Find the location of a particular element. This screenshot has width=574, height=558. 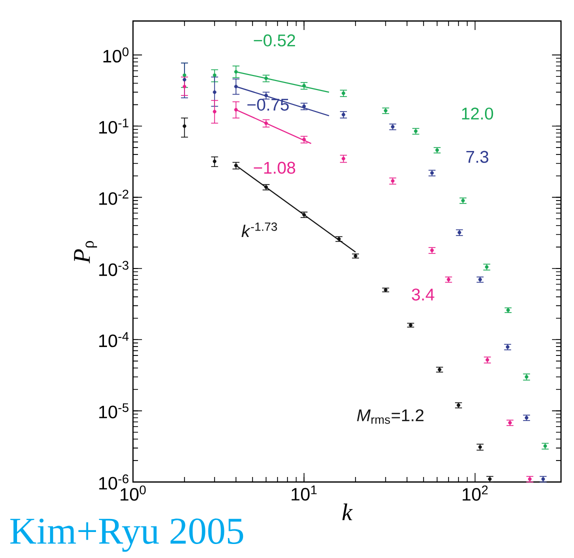

x-tick-label: 10$^{0}$ is located at coordinates (133, 493).